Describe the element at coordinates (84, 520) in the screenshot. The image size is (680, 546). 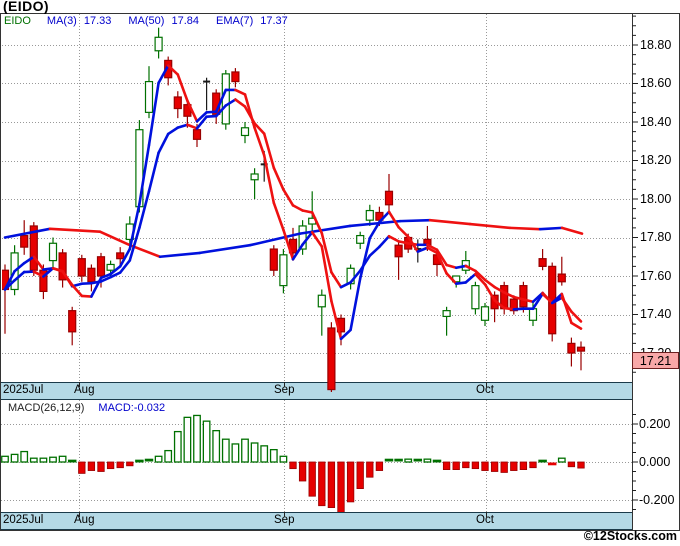
I see `month-label: Aug` at that location.